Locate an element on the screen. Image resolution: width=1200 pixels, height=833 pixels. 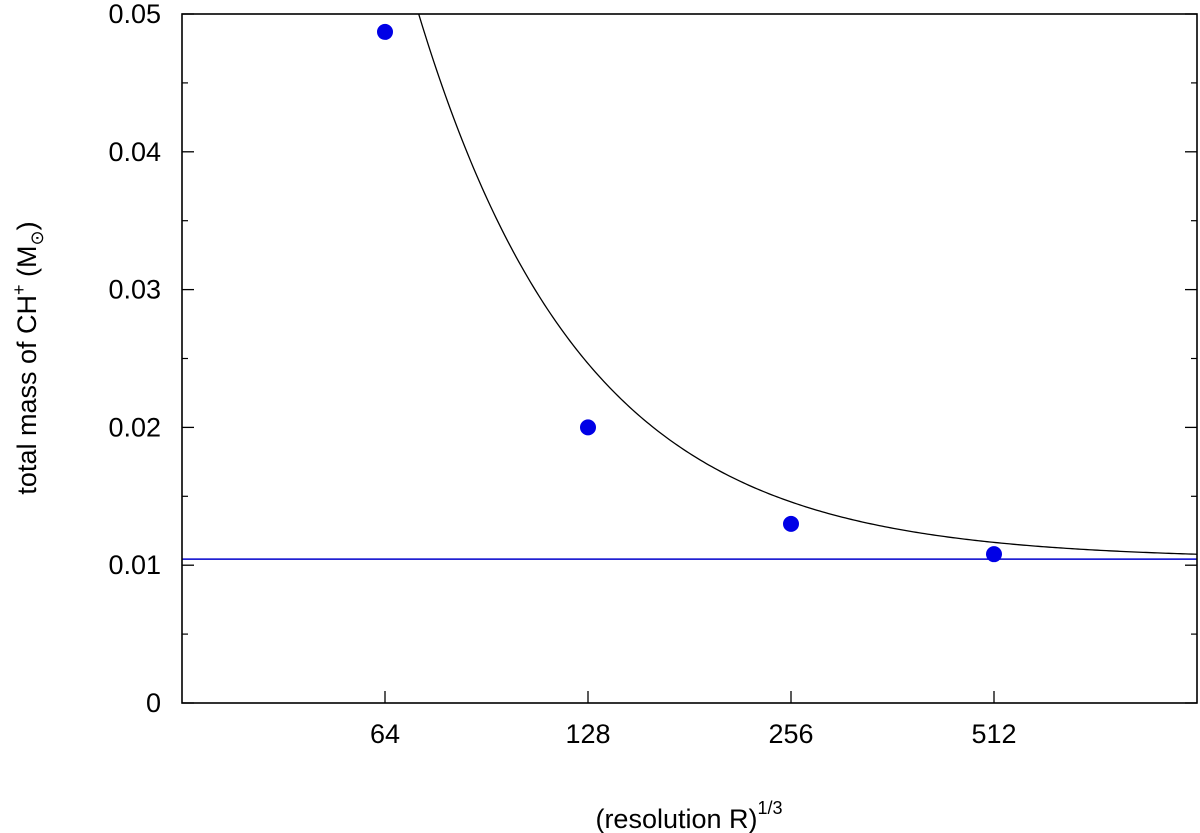
x-axis-ticks: 64 128 256 512 is located at coordinates (693, 720).